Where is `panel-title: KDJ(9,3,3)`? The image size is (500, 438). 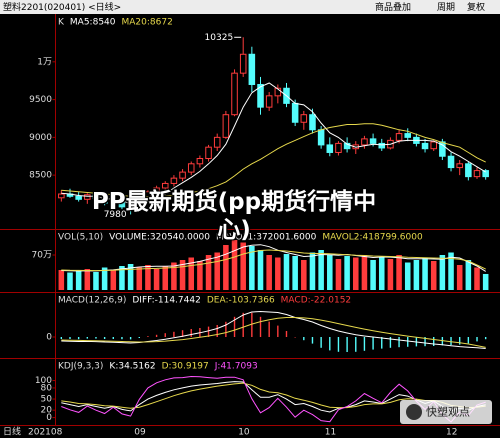 panel-title: KDJ(9,3,3) is located at coordinates (80, 367).